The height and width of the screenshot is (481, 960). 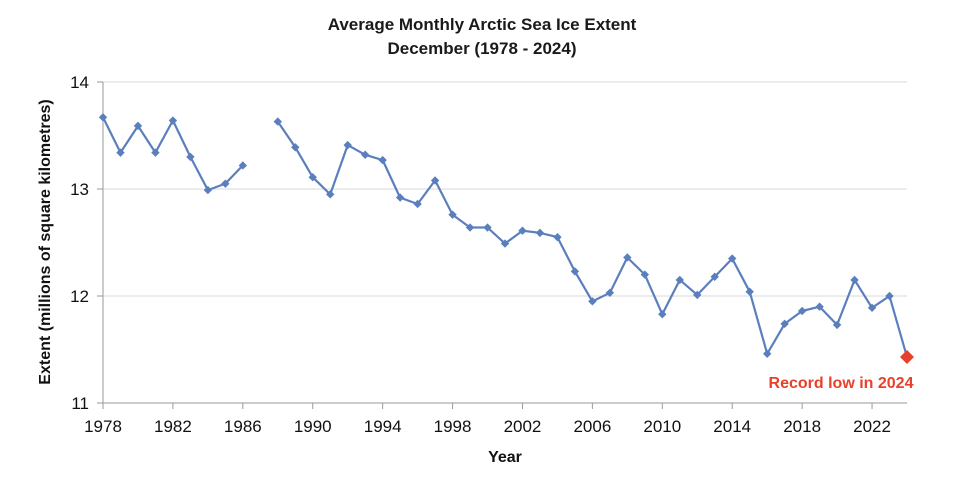 I want to click on x-tick-label-1986: 1986, so click(x=243, y=426).